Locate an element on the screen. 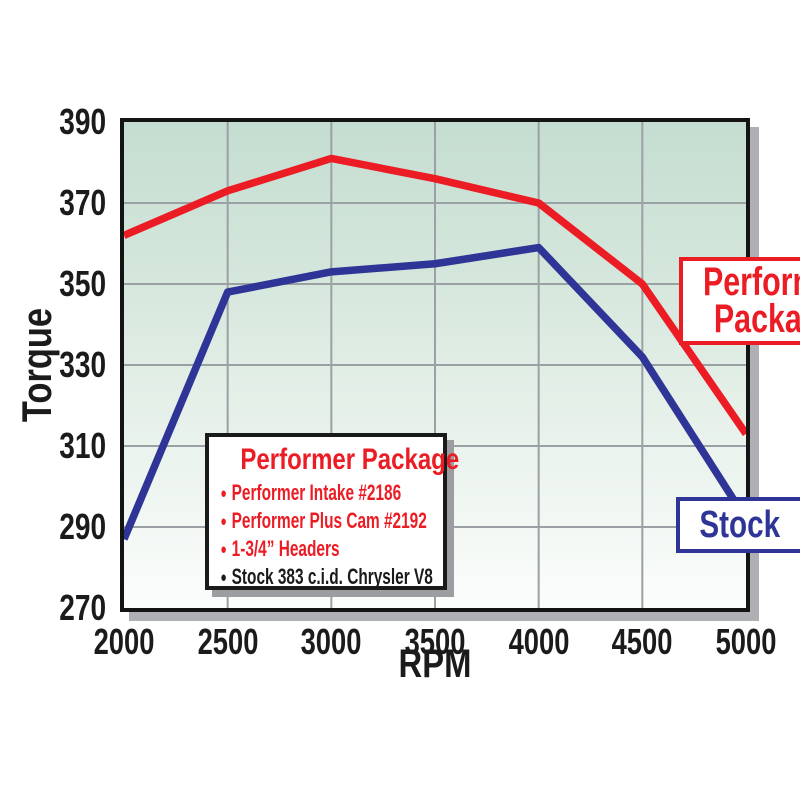 Image resolution: width=800 pixels, height=800 pixels. y-tick-label: 270 is located at coordinates (82, 607).